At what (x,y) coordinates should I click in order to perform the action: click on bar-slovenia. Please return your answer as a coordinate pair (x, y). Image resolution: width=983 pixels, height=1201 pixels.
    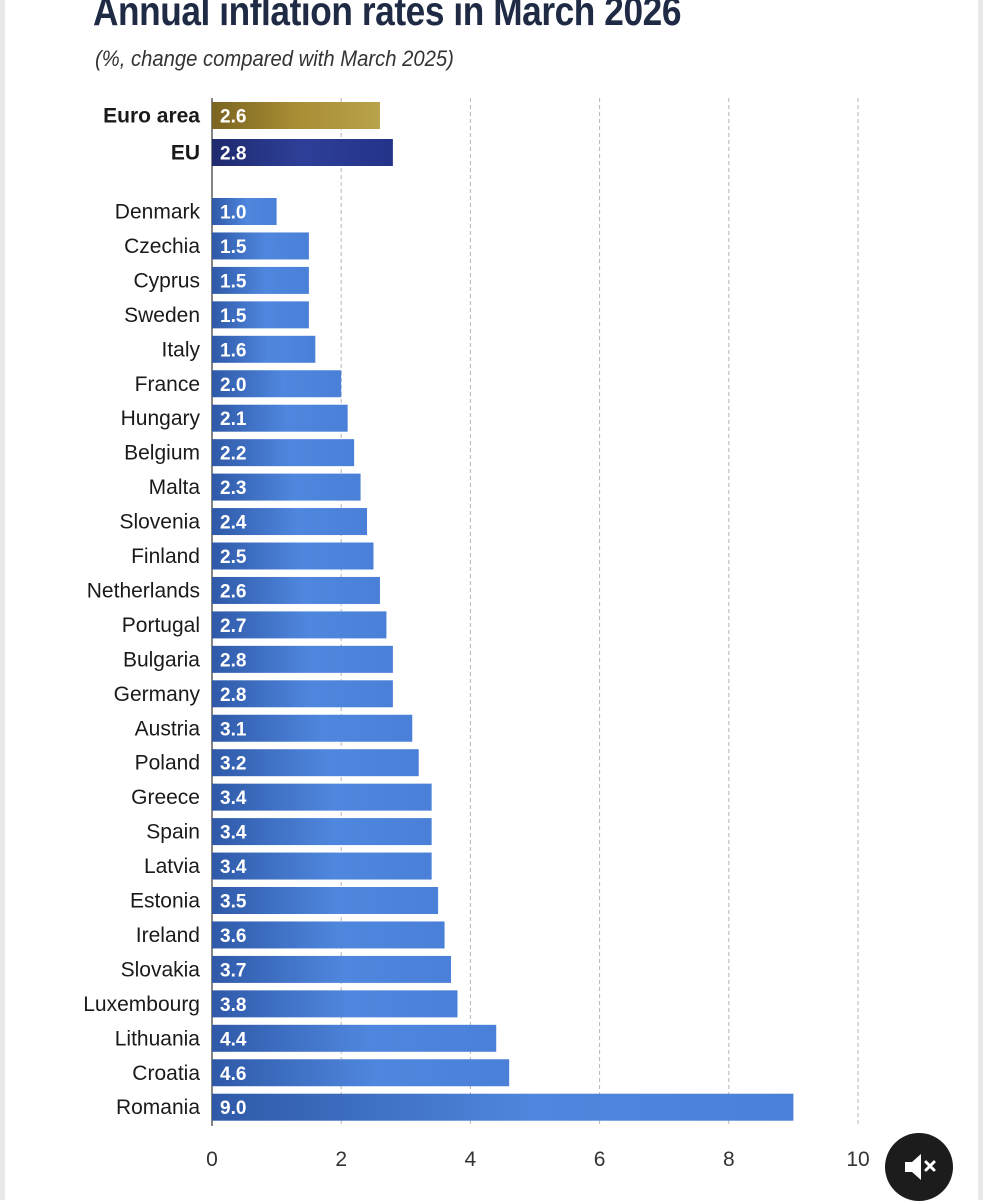
    Looking at the image, I should click on (290, 522).